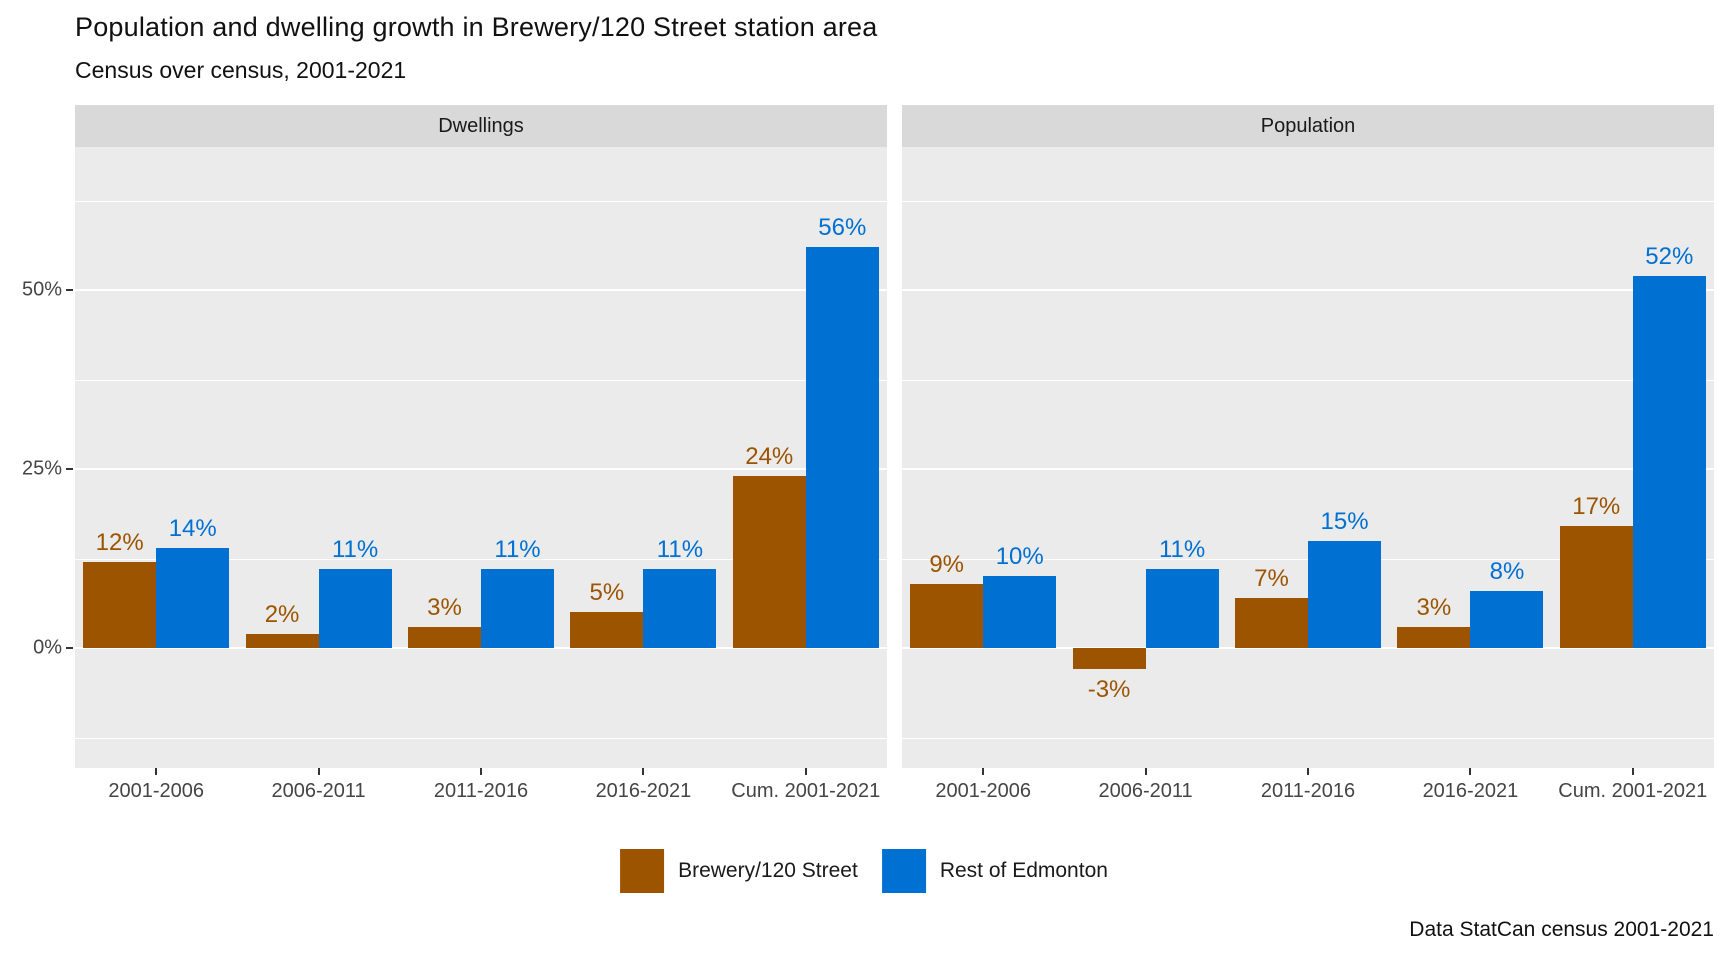 This screenshot has width=1728, height=960. I want to click on legend-swatch-rest-of-edmonton, so click(903, 871).